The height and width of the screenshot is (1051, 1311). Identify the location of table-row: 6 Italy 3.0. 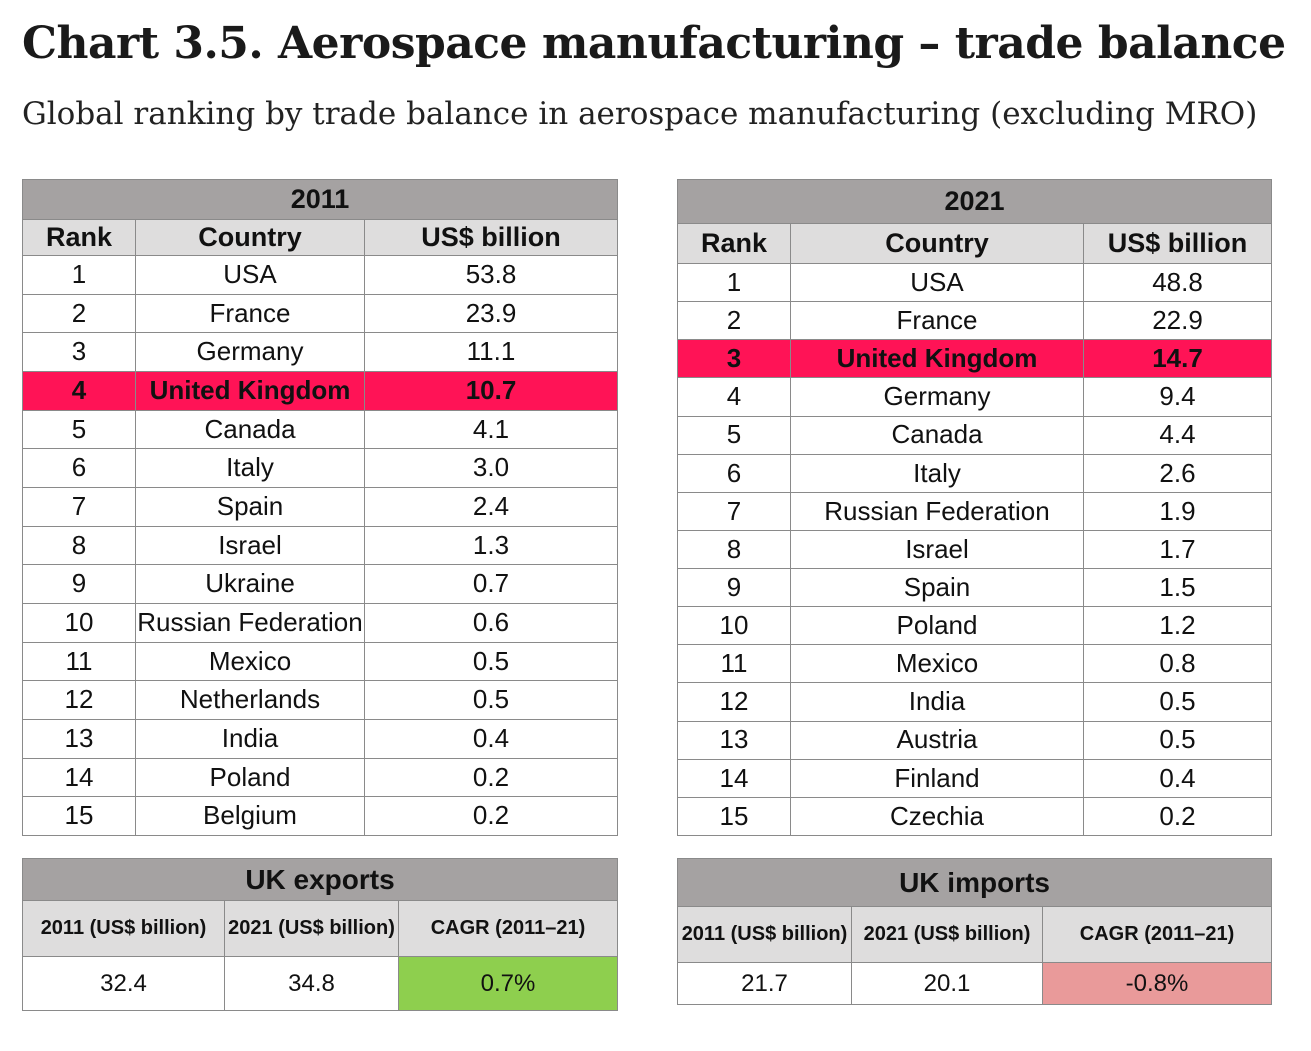
(320, 468).